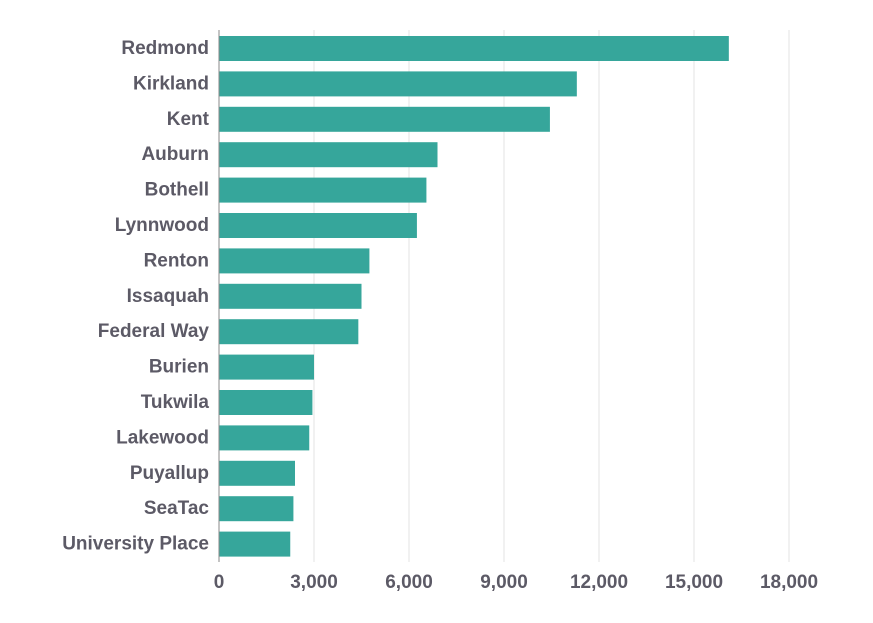  What do you see at coordinates (135, 544) in the screenshot?
I see `category-label: University Place` at bounding box center [135, 544].